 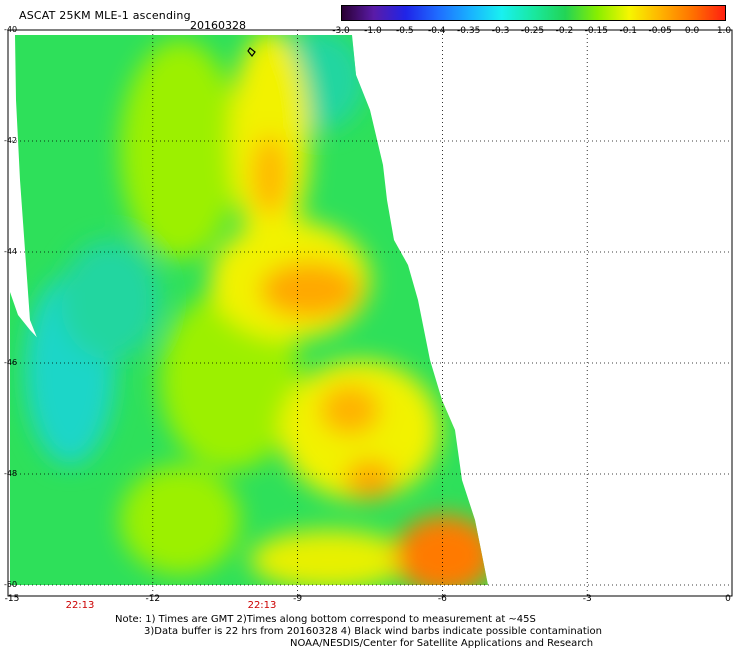 What do you see at coordinates (500, 31) in the screenshot?
I see `colorbar-tick-label: -0.3` at bounding box center [500, 31].